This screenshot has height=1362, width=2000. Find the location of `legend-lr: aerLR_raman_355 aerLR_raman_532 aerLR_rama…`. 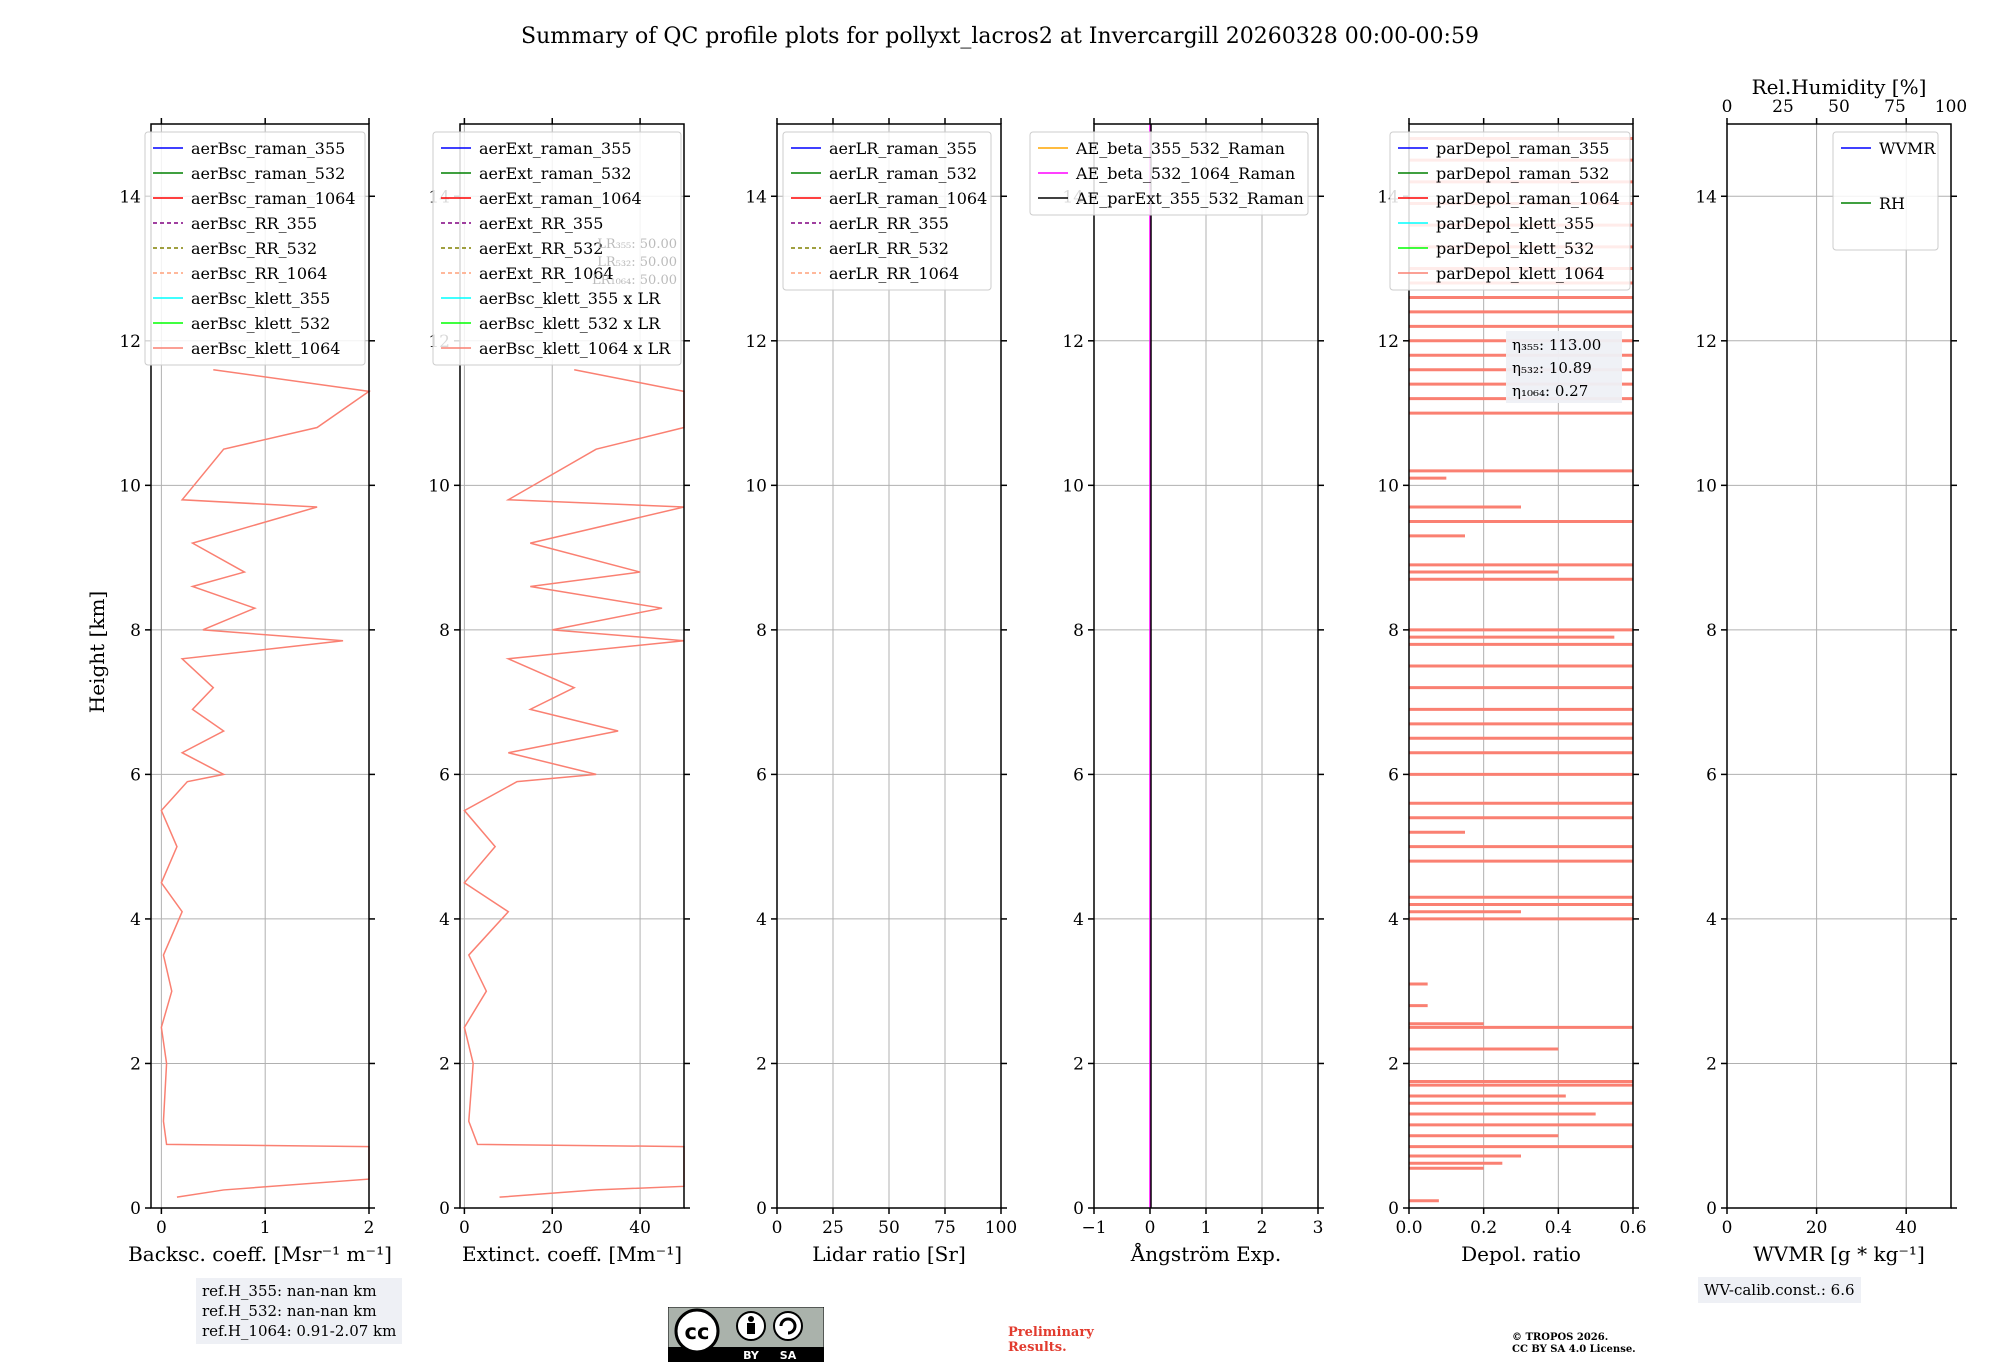

legend-lr: aerLR_raman_355 aerLR_raman_532 aerLR_rama… is located at coordinates (887, 211).